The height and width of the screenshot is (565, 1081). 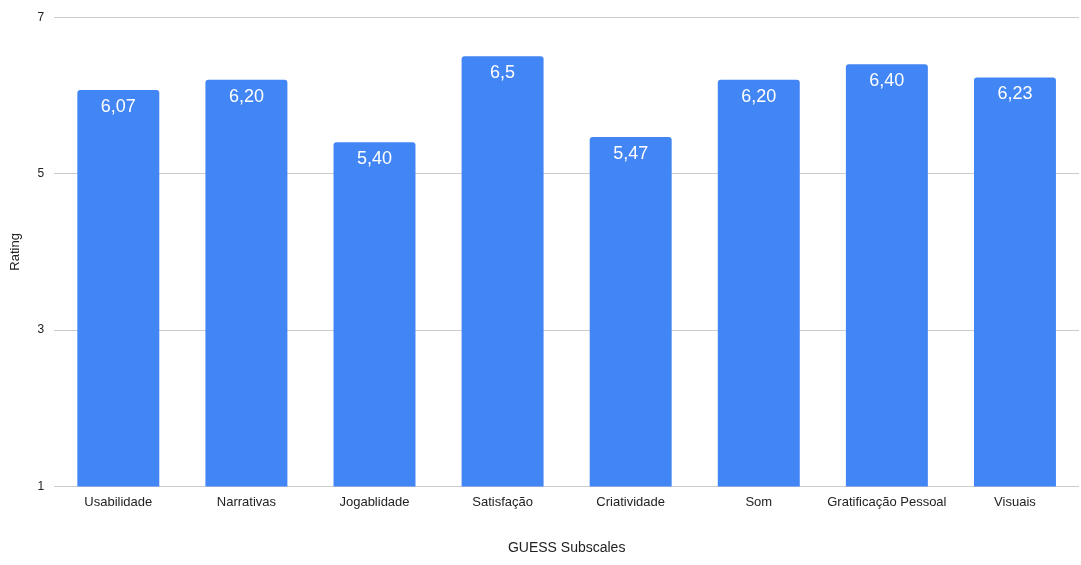 What do you see at coordinates (887, 501) in the screenshot?
I see `x-tick-label: Gratificação Pessoal` at bounding box center [887, 501].